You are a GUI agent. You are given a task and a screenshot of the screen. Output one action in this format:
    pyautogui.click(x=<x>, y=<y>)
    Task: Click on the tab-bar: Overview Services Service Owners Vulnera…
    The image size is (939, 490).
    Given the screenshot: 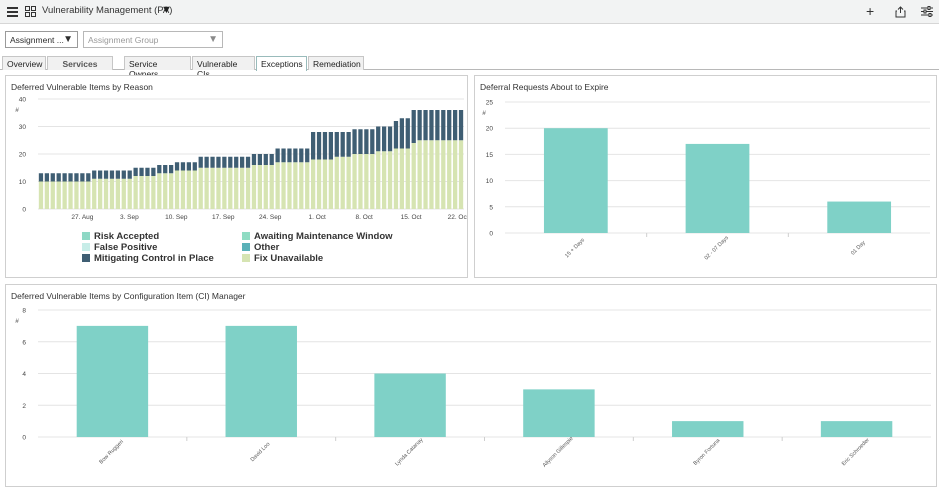 What is the action you would take?
    pyautogui.click(x=469, y=66)
    